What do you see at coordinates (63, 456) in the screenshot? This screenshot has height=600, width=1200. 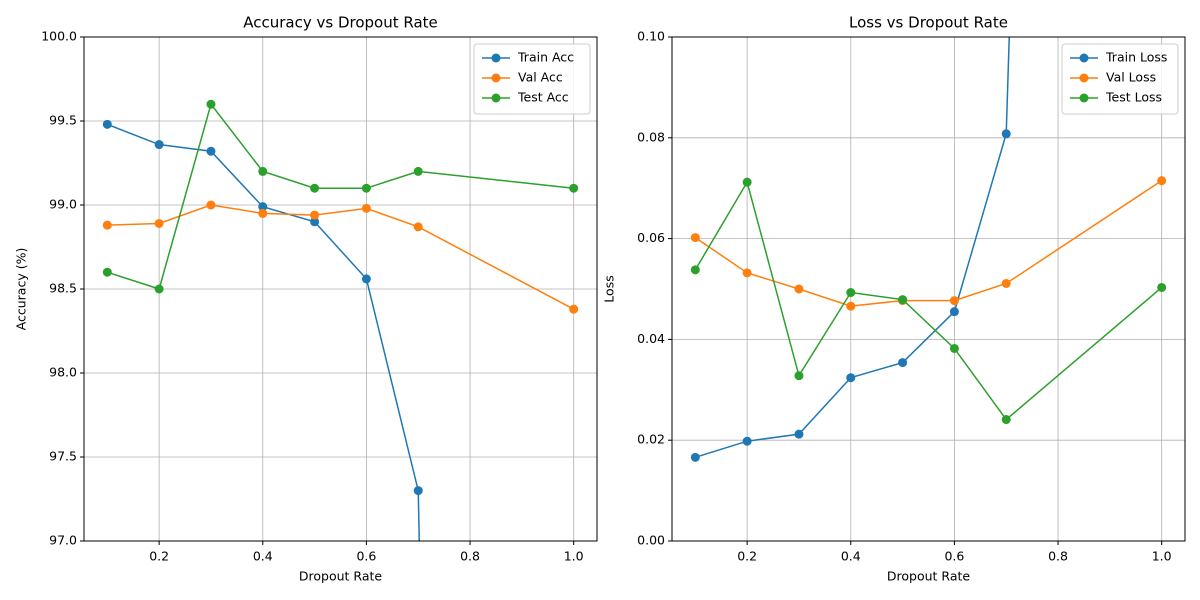 I see `y-tick-label: 97.5` at bounding box center [63, 456].